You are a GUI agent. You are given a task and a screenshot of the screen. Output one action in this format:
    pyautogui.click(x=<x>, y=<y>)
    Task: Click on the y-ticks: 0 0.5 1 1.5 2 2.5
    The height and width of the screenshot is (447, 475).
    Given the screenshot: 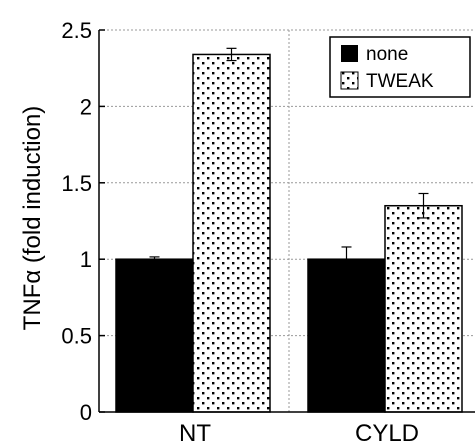 What is the action you would take?
    pyautogui.click(x=83, y=221)
    